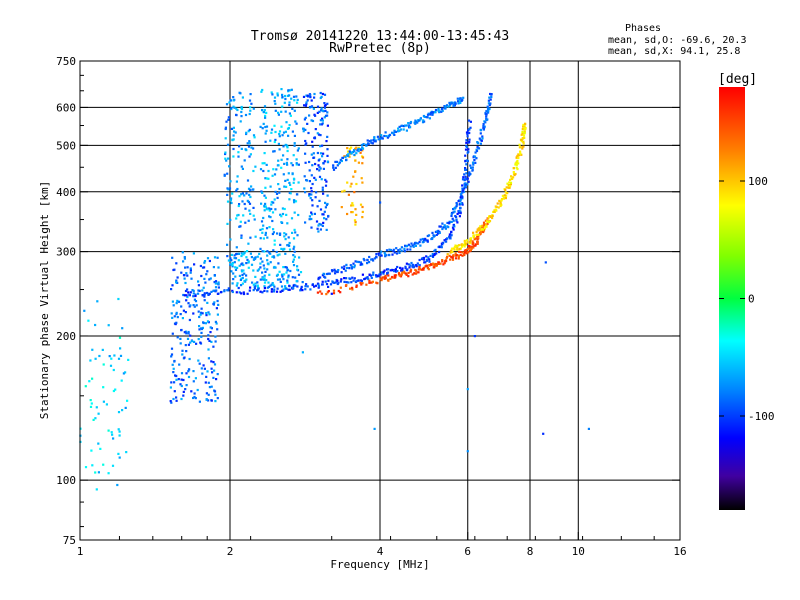  What do you see at coordinates (379, 564) in the screenshot?
I see `x-axis-label: Frequency [MHz]` at bounding box center [379, 564].